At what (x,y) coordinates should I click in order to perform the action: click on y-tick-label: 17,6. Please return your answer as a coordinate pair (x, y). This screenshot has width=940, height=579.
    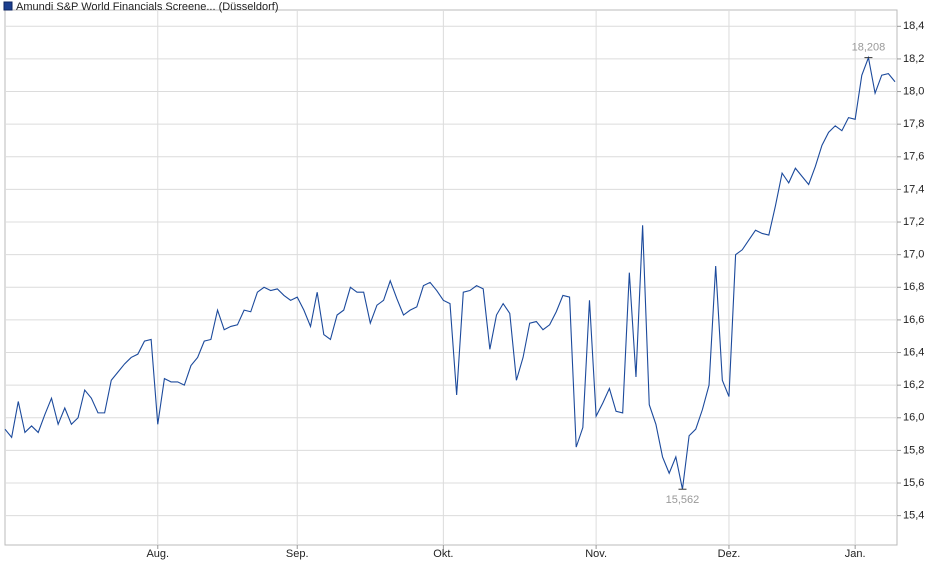
    Looking at the image, I should click on (913, 157).